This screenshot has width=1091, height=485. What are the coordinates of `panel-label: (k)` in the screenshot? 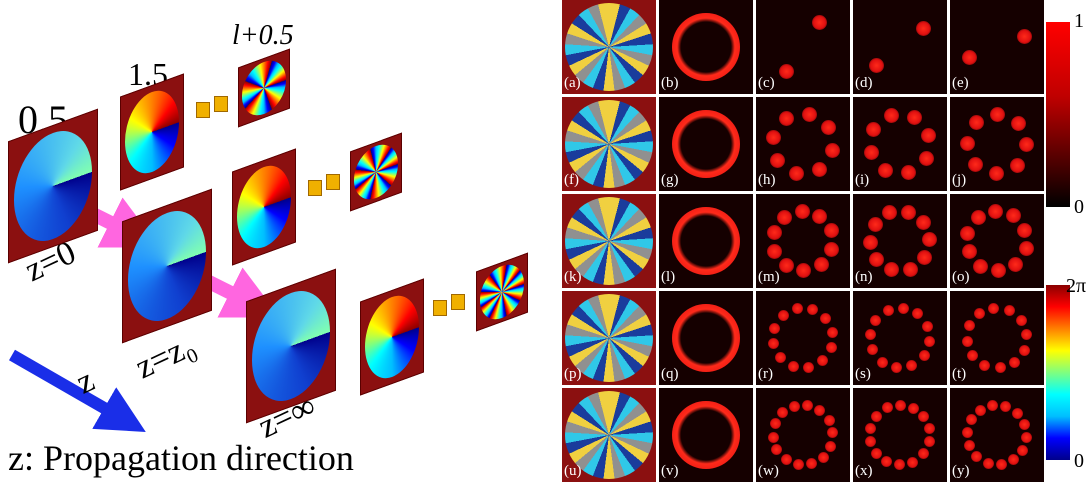 It's located at (573, 277).